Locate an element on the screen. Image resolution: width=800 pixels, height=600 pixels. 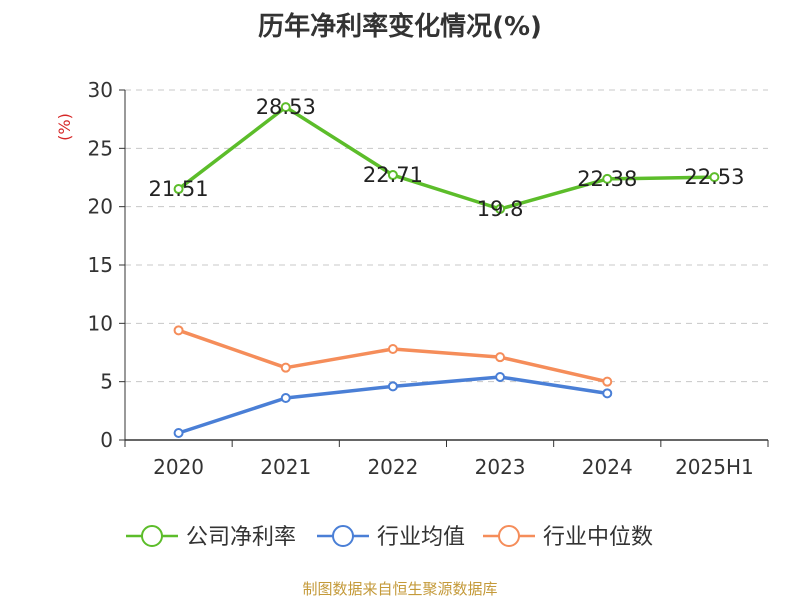
y-tick-label: 10 is located at coordinates (100, 323).